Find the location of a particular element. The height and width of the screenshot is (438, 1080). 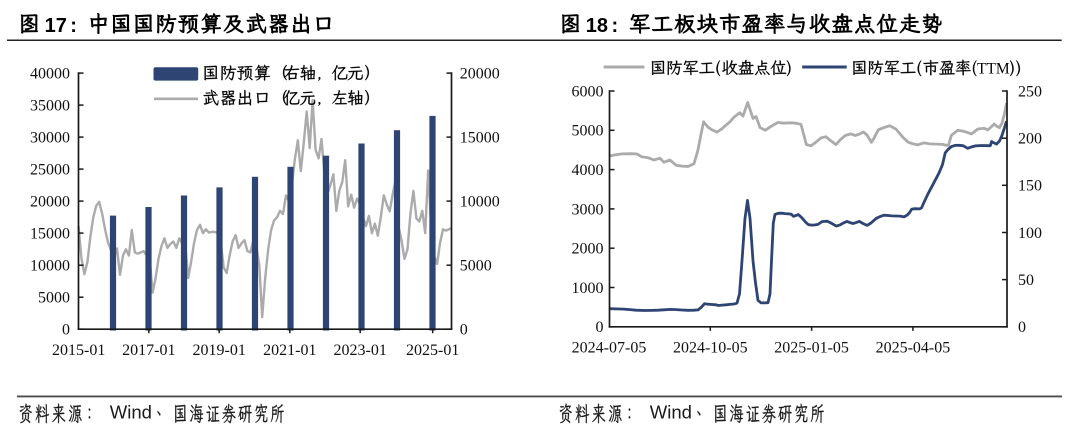

svg-text: 2023-01 is located at coordinates (360, 350).